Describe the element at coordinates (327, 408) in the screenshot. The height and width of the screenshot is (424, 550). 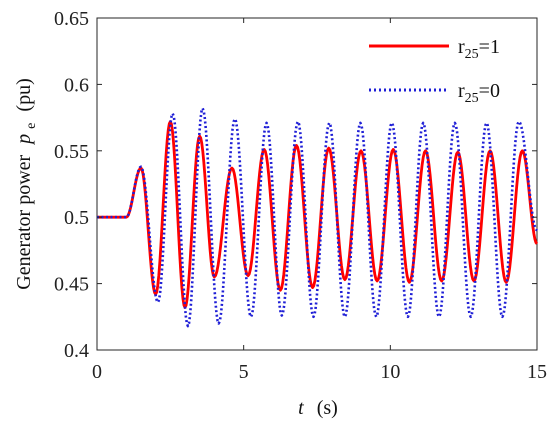
I see `x-axis-unit: (s)` at that location.